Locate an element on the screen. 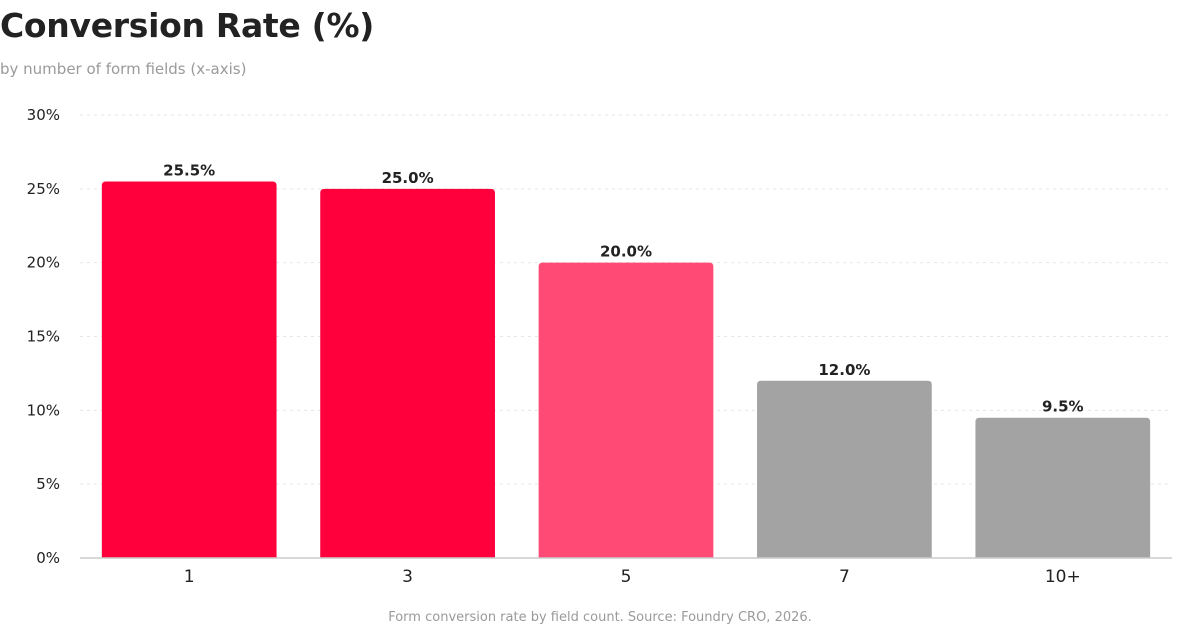 This screenshot has height=630, width=1200. x-tick-label: 10+ is located at coordinates (1063, 577).